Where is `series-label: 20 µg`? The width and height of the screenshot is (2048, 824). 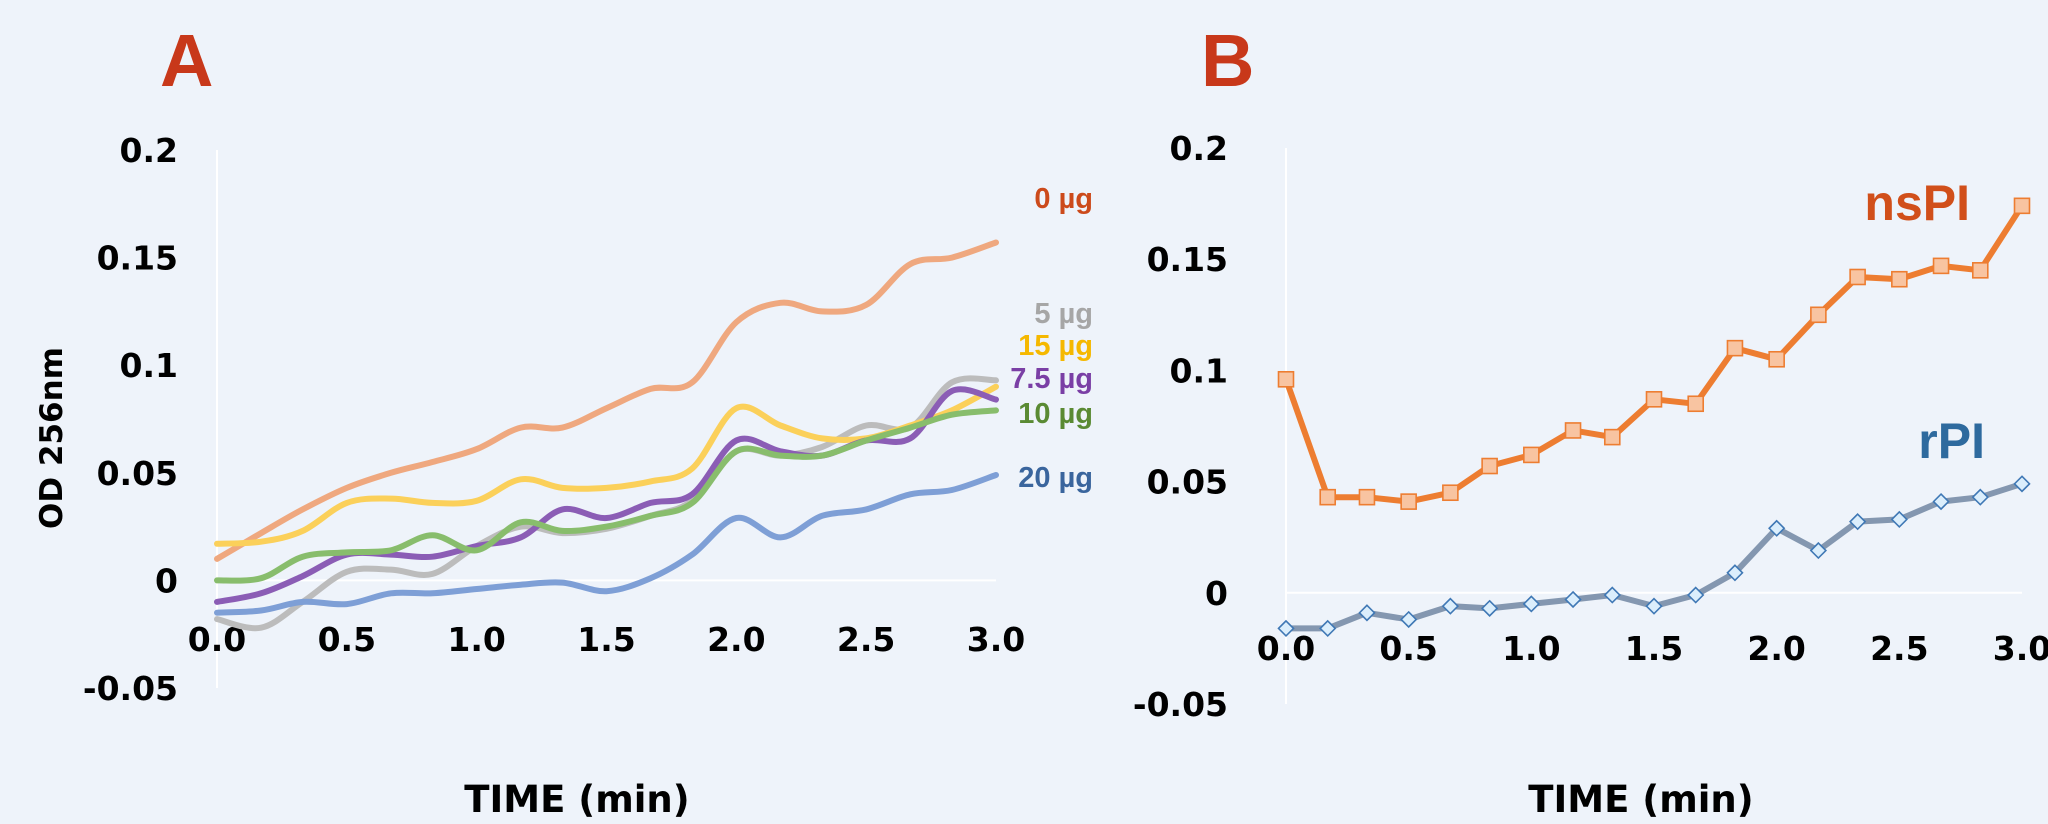
series-label: 20 µg is located at coordinates (1055, 478).